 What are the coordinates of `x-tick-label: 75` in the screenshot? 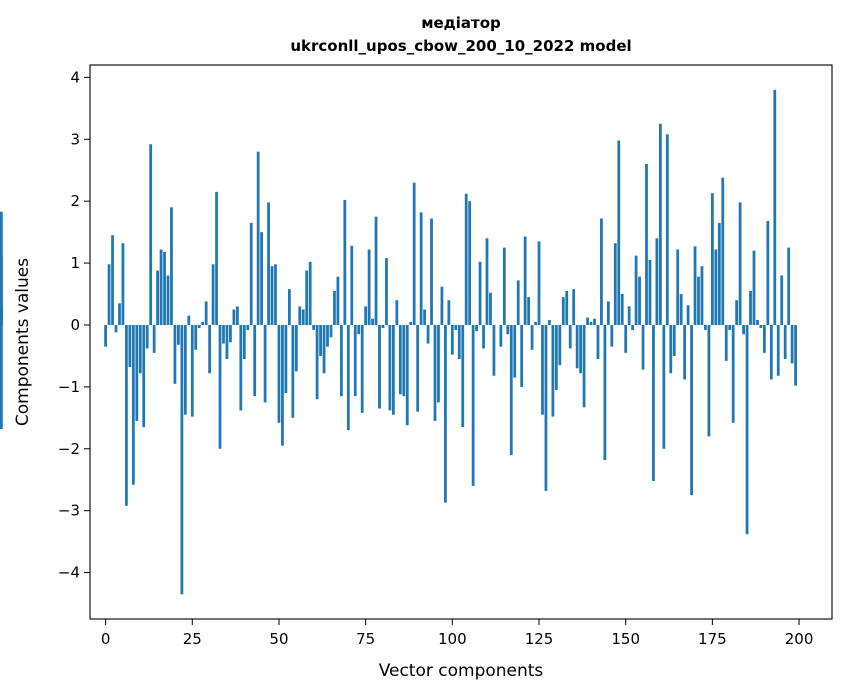 It's located at (365, 639).